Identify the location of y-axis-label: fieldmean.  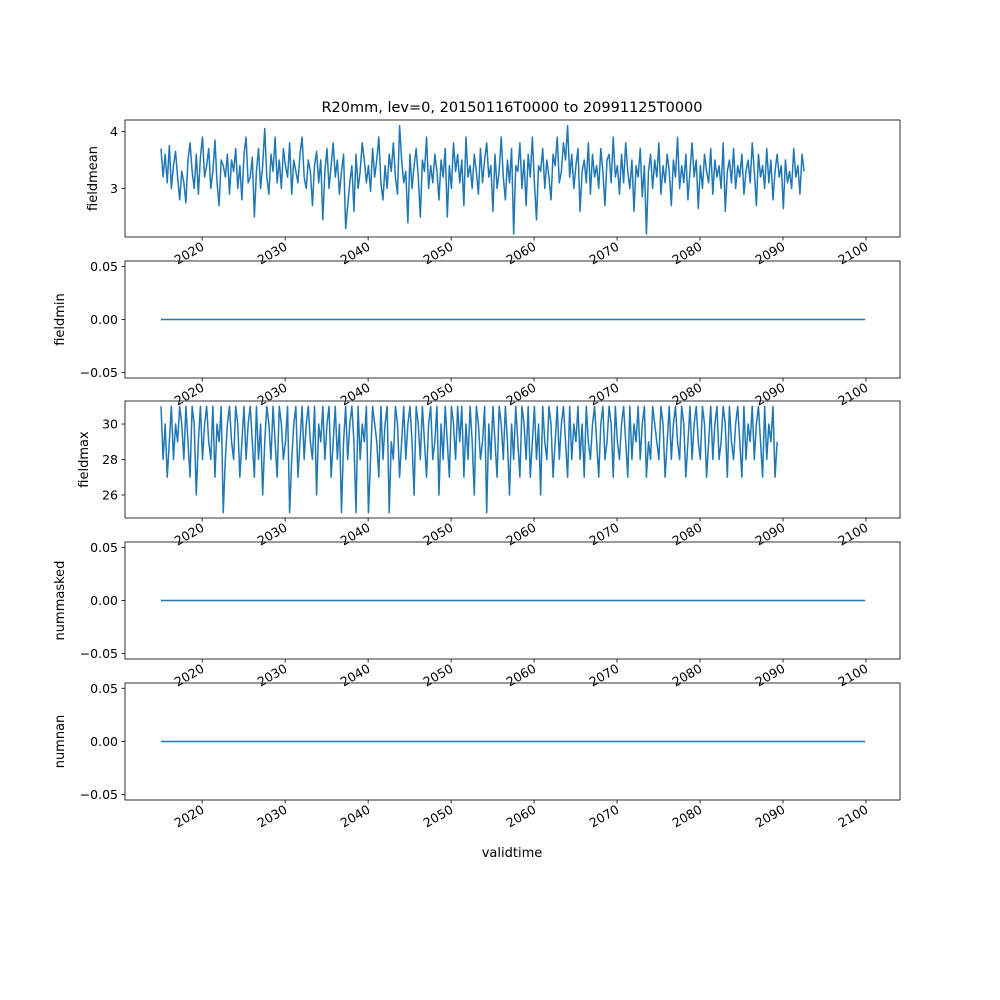
(93, 178).